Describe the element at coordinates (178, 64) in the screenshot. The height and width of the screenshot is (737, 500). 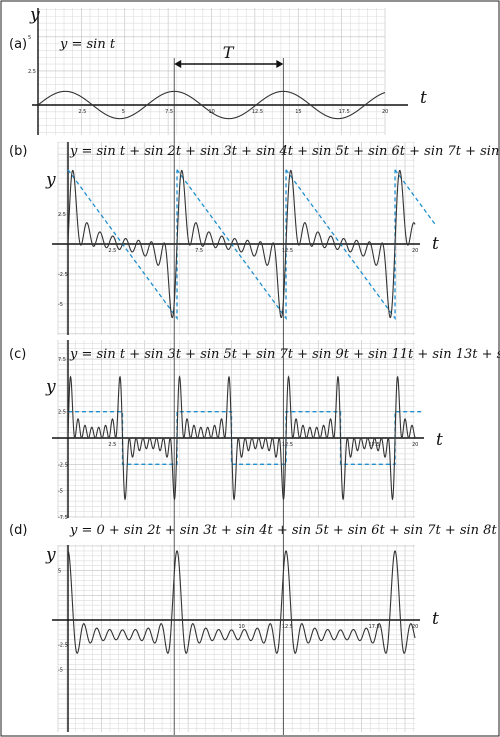
I see `arrow-head-left` at that location.